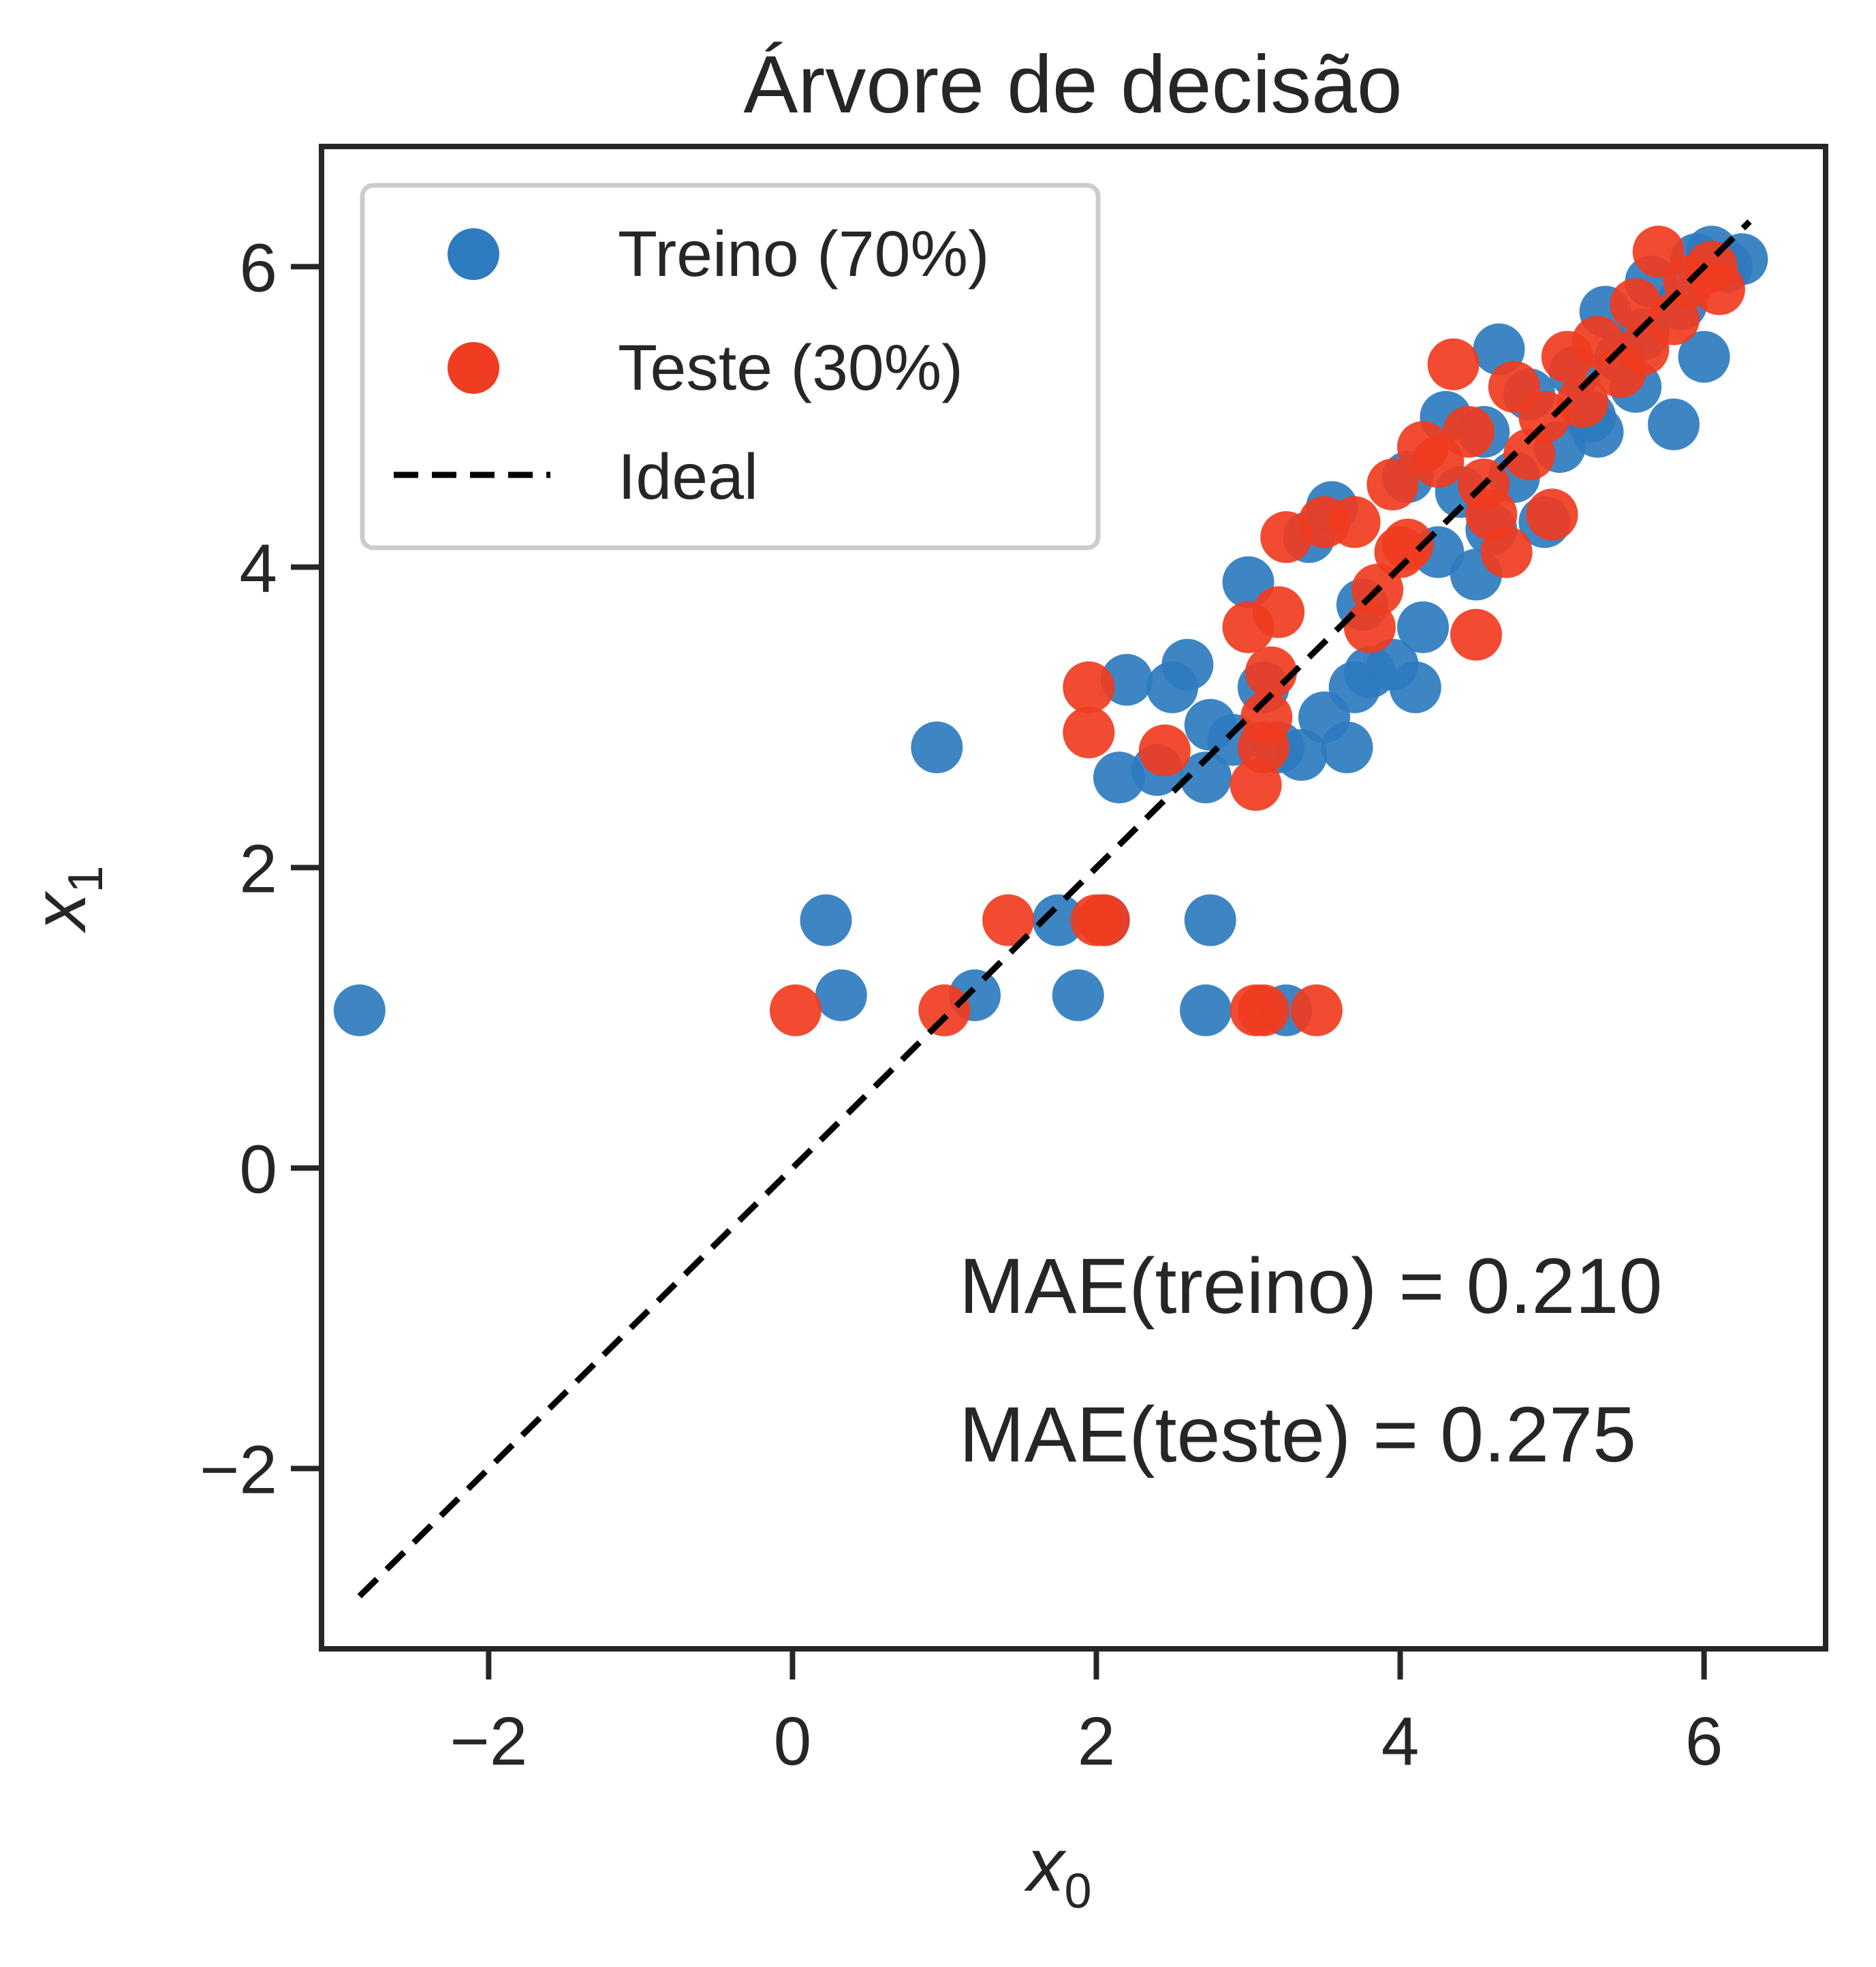 The image size is (1876, 1967). What do you see at coordinates (488, 1741) in the screenshot?
I see `x-tick-label-0: −2` at bounding box center [488, 1741].